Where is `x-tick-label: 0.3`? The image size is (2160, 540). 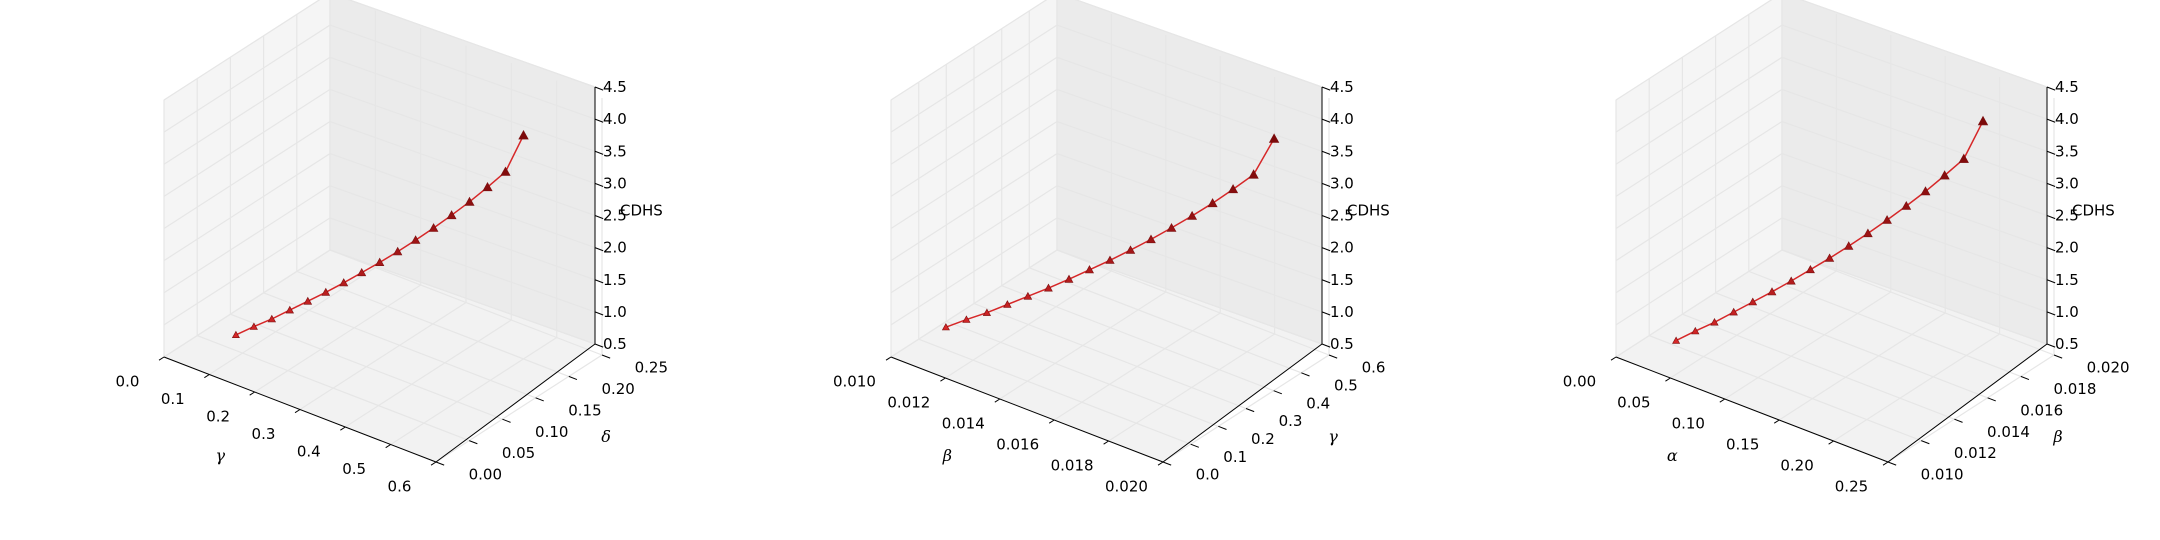
x-tick-label: 0.3 is located at coordinates (264, 434).